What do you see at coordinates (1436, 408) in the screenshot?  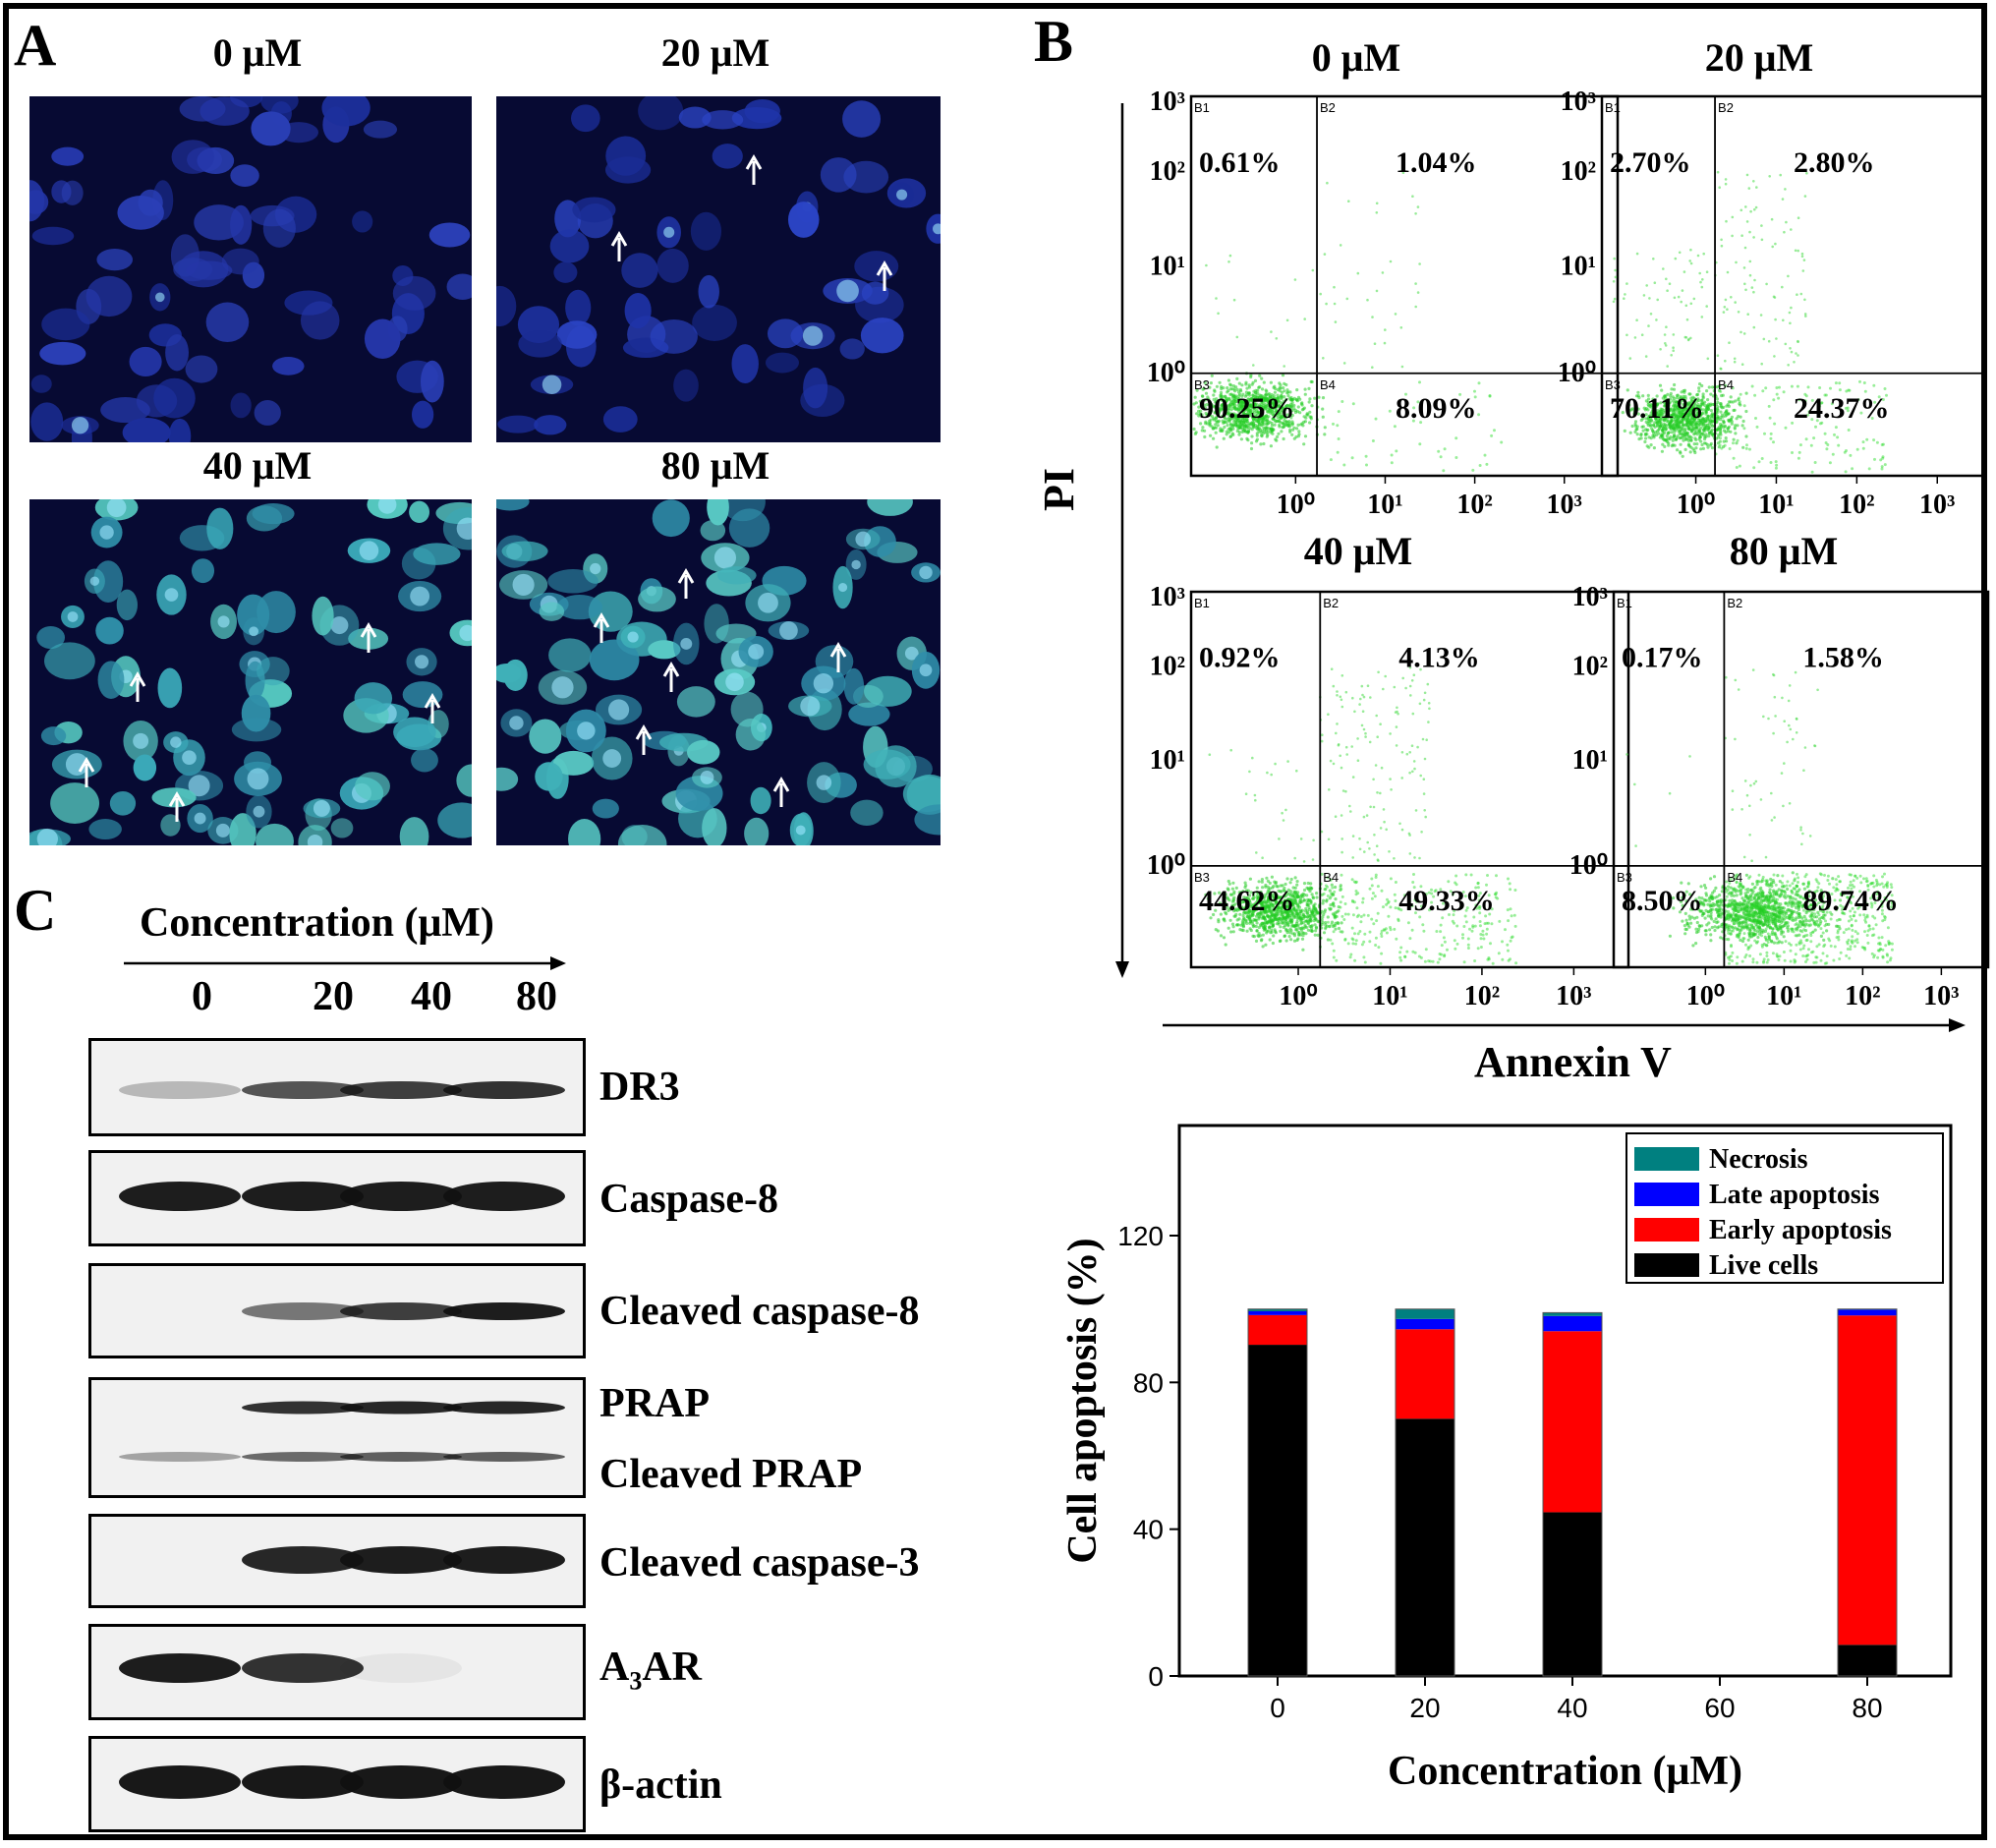 I see `fc-quadrant-percent: 8.09%` at bounding box center [1436, 408].